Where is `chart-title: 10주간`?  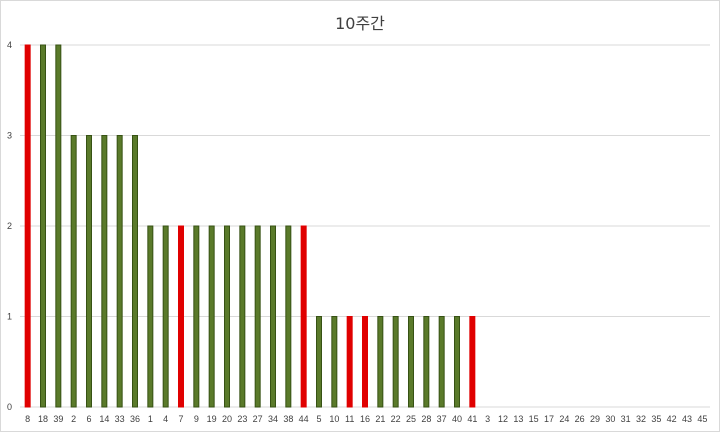 chart-title: 10주간 is located at coordinates (360, 23).